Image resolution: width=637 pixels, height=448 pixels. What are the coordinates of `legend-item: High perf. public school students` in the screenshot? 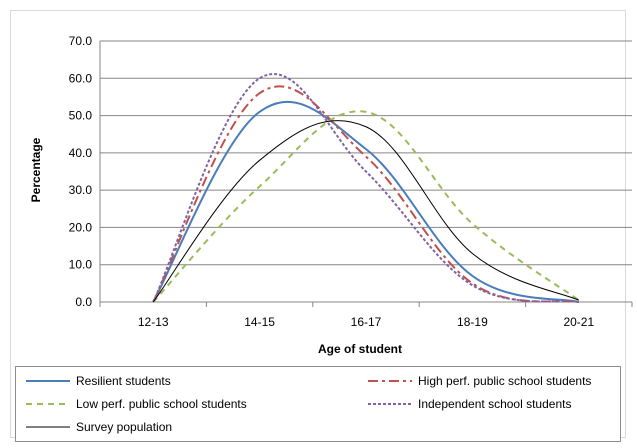 It's located at (478, 381).